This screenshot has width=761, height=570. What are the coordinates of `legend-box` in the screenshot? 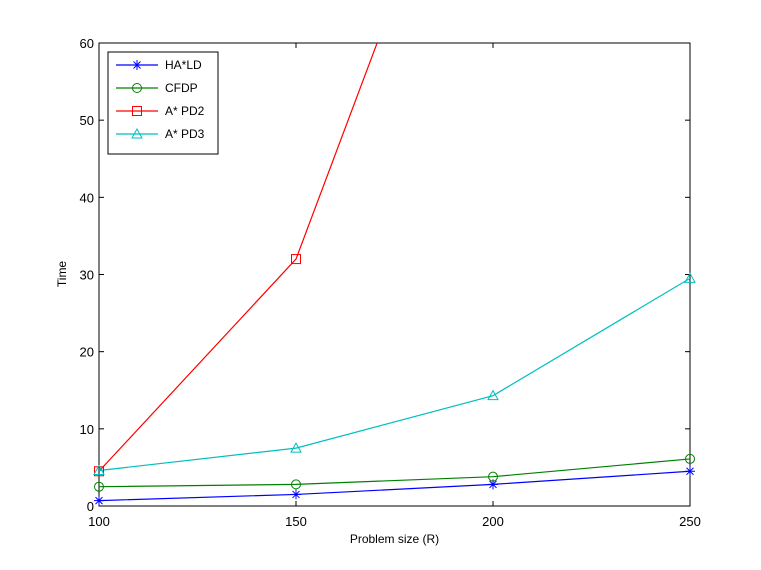 It's located at (163, 103).